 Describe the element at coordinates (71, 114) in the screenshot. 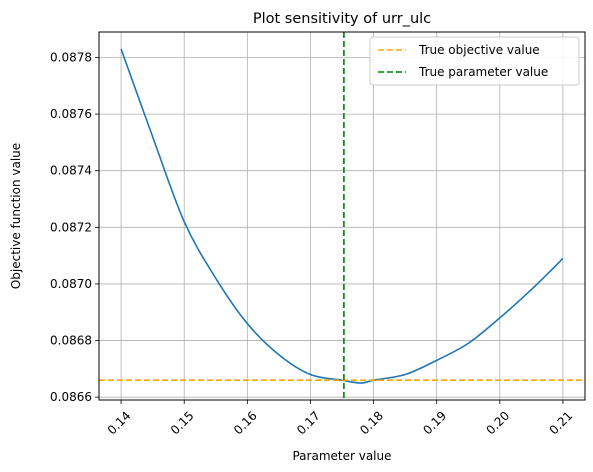

I see `y-tick-label: 0.0876` at that location.